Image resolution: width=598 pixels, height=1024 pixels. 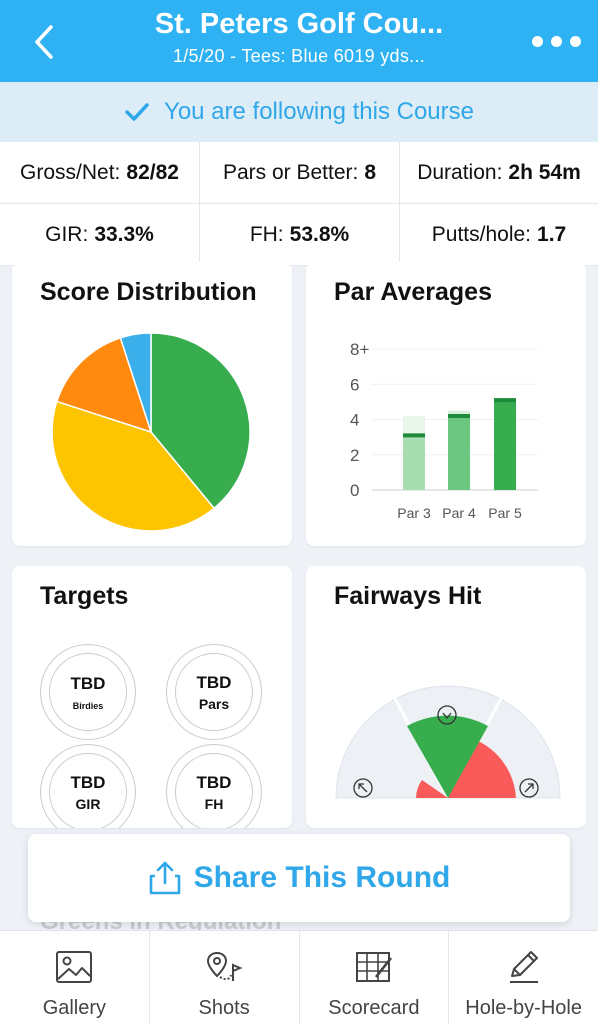 What do you see at coordinates (225, 966) in the screenshot?
I see `shots-icon` at bounding box center [225, 966].